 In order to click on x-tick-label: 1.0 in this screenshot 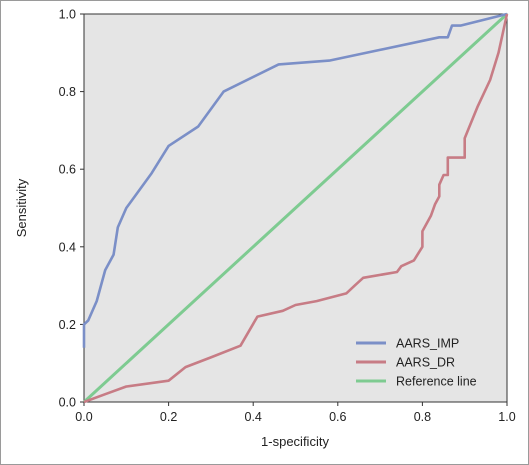, I will do `click(506, 417)`.